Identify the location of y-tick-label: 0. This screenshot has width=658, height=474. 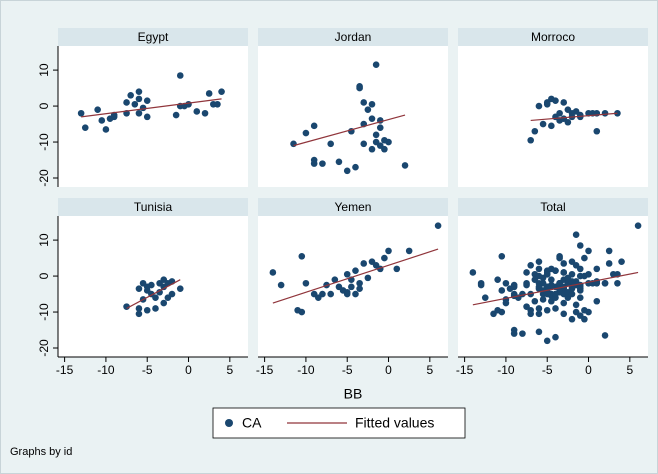
(44, 105).